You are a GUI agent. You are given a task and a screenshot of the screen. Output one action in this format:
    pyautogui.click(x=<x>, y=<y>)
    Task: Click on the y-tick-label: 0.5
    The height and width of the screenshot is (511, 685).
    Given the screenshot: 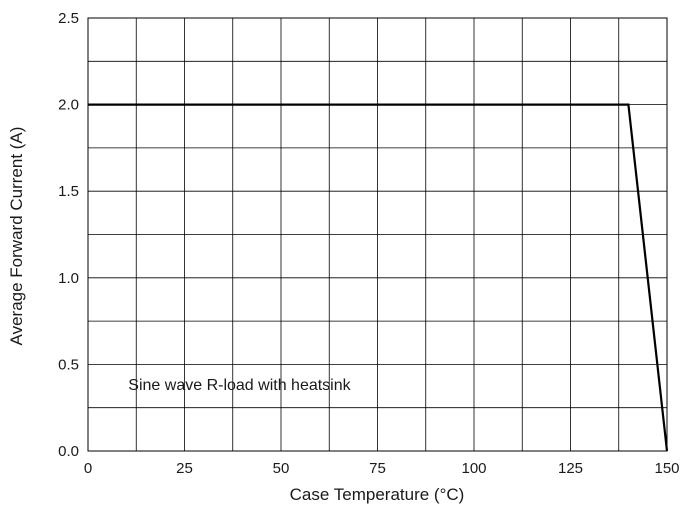 What is the action you would take?
    pyautogui.click(x=68, y=364)
    